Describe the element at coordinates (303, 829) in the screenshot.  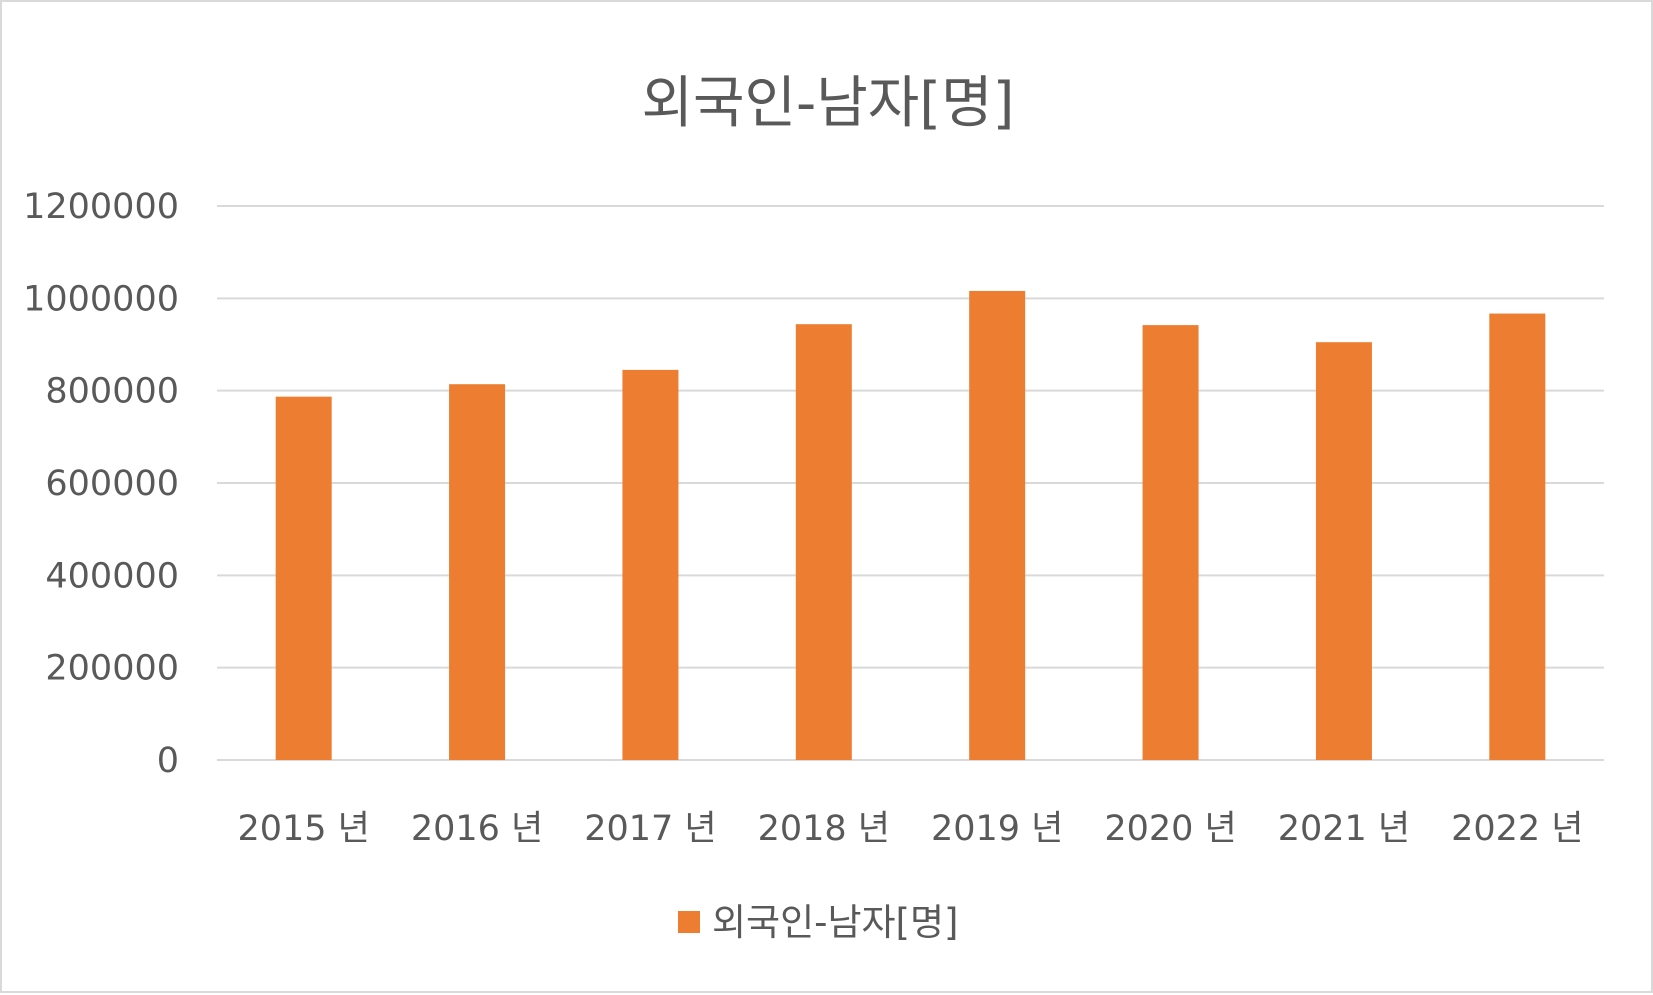
I see `x-tick-label: 2015 년` at that location.